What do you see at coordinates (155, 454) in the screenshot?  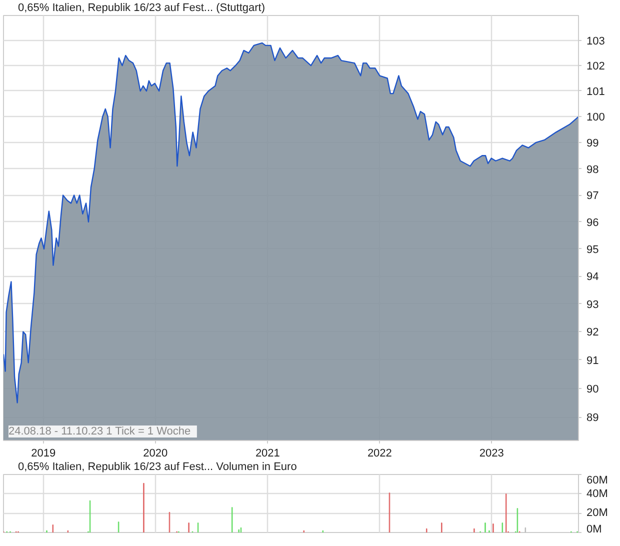 I see `x-tick-label: 2020` at bounding box center [155, 454].